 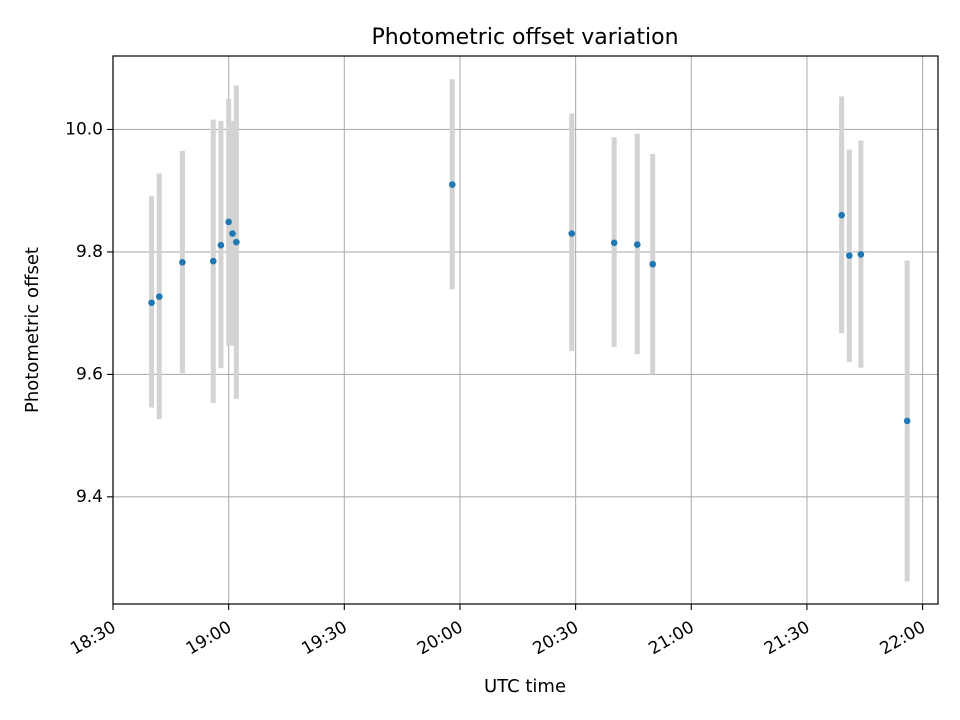 I want to click on x-axis-label: UTC time, so click(x=525, y=686).